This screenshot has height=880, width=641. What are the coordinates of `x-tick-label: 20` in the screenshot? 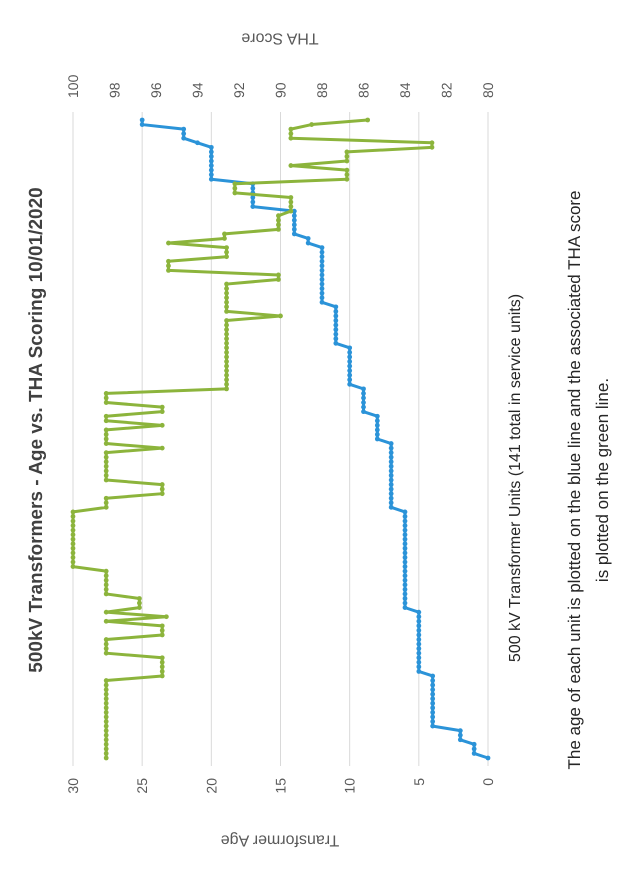 It's located at (211, 786).